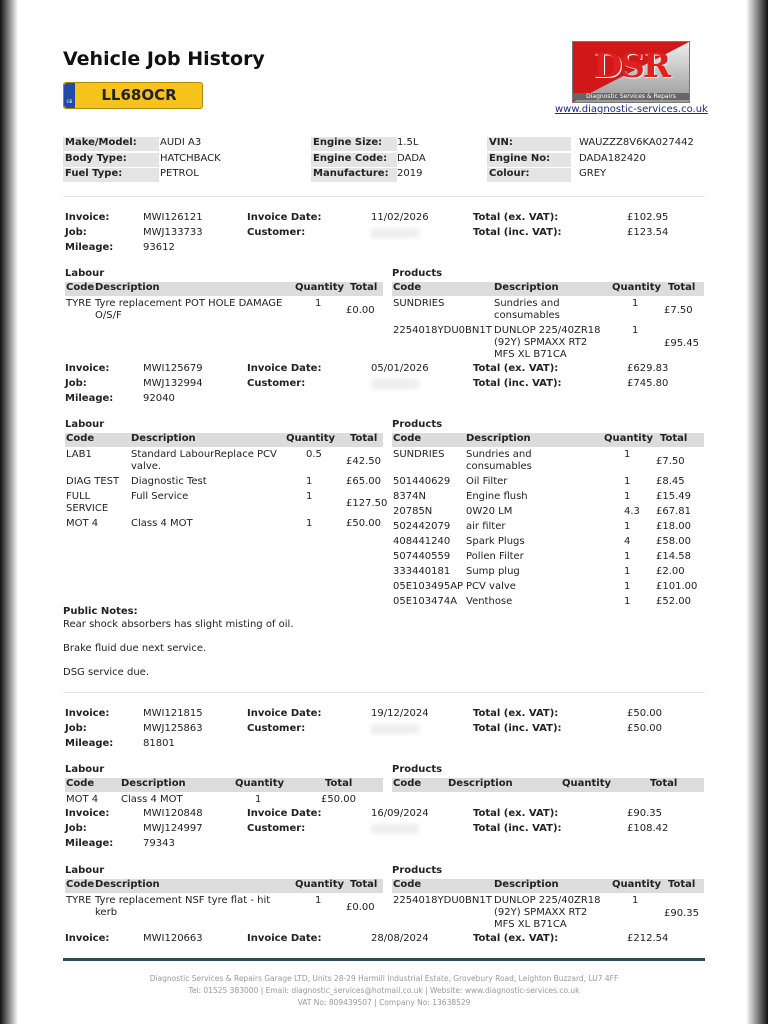 This screenshot has width=768, height=1024. Describe the element at coordinates (648, 232) in the screenshot. I see `total-inc-vat: £123.54` at that location.